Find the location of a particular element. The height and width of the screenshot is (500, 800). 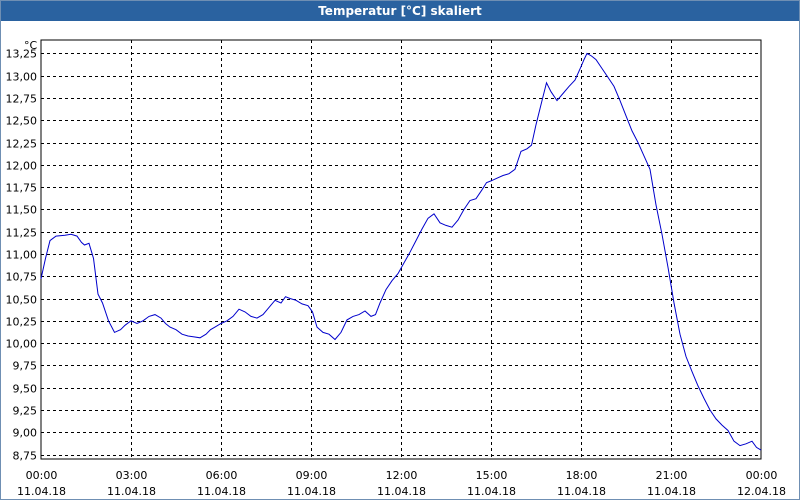

y-tick-label: 9,00 is located at coordinates (25, 433).